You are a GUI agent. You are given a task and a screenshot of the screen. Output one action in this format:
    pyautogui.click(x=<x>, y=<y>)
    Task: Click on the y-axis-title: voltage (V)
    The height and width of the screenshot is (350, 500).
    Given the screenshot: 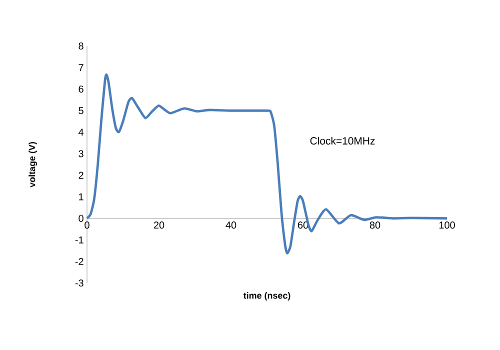 What is the action you would take?
    pyautogui.click(x=33, y=165)
    